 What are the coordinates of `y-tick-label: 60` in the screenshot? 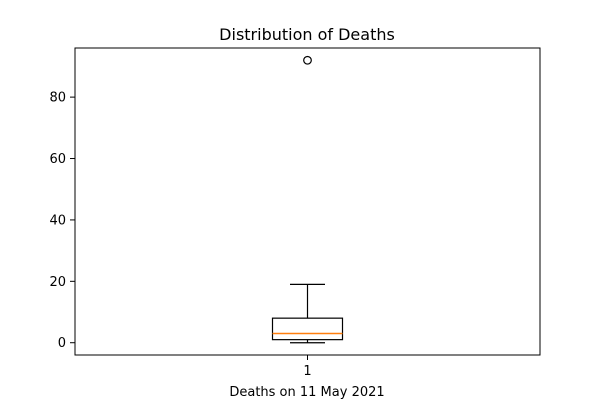 It's located at (57, 159).